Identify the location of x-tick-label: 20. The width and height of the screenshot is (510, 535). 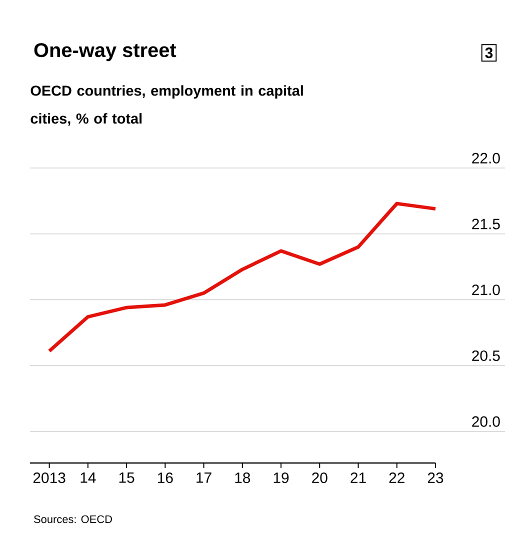
(320, 478).